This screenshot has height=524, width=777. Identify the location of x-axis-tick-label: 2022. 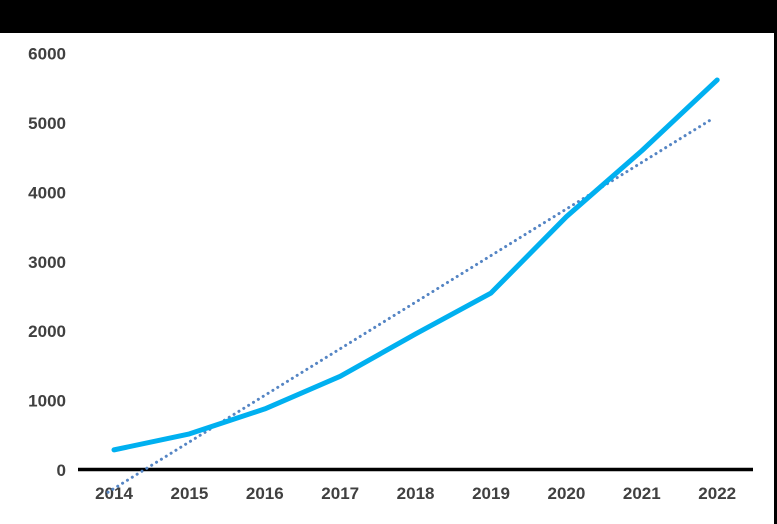
(717, 493).